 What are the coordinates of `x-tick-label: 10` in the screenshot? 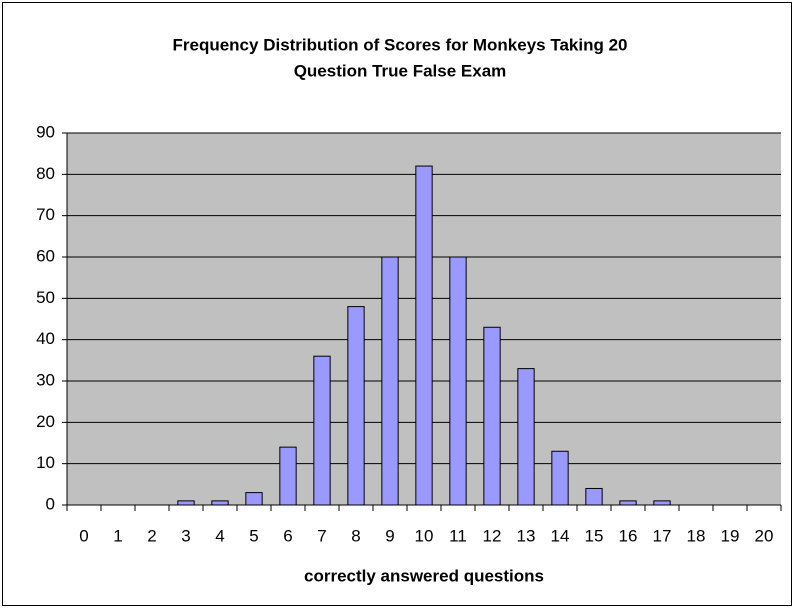 It's located at (424, 535).